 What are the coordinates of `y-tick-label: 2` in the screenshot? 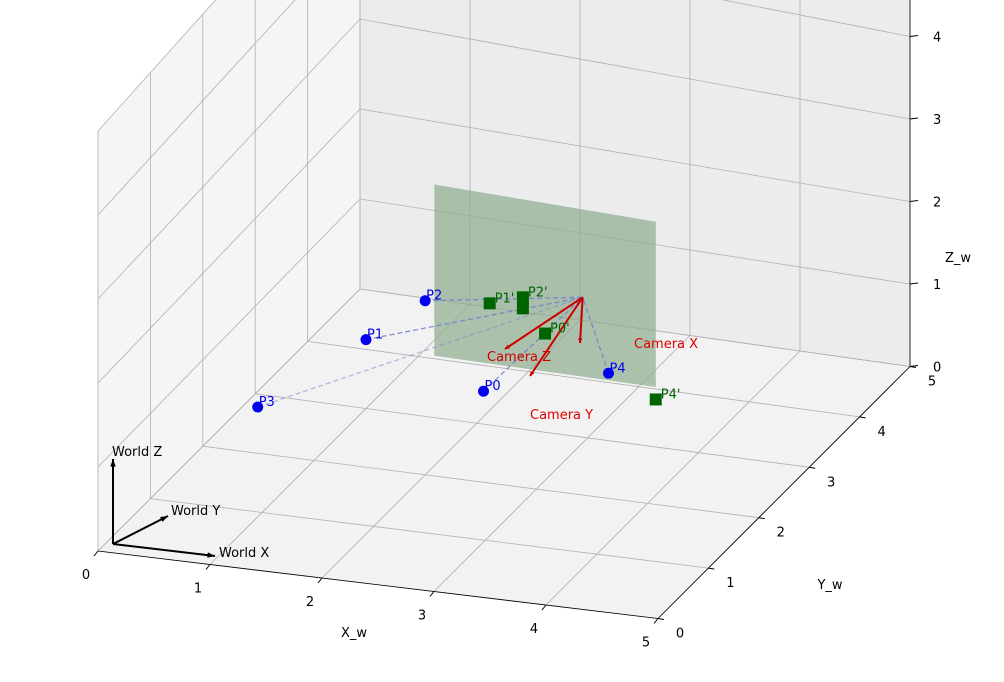 It's located at (781, 533).